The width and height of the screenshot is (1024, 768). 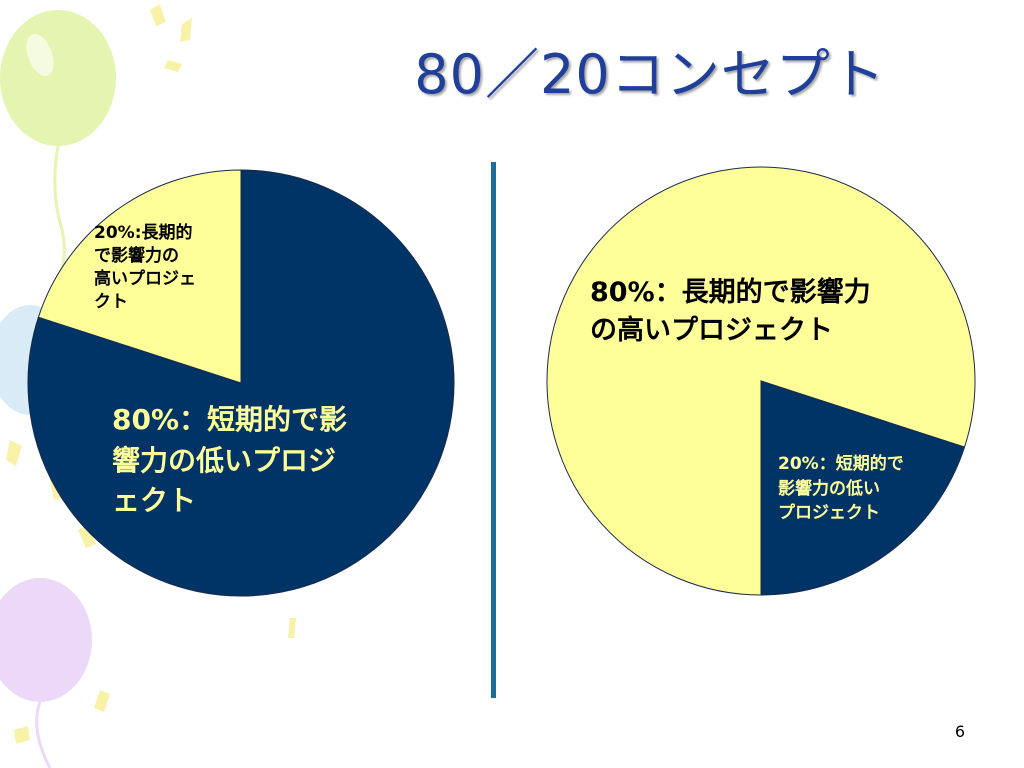 I want to click on pie-left-label-80: 80%：短期的で影 響力の低いプロジ ェクト, so click(x=257, y=461).